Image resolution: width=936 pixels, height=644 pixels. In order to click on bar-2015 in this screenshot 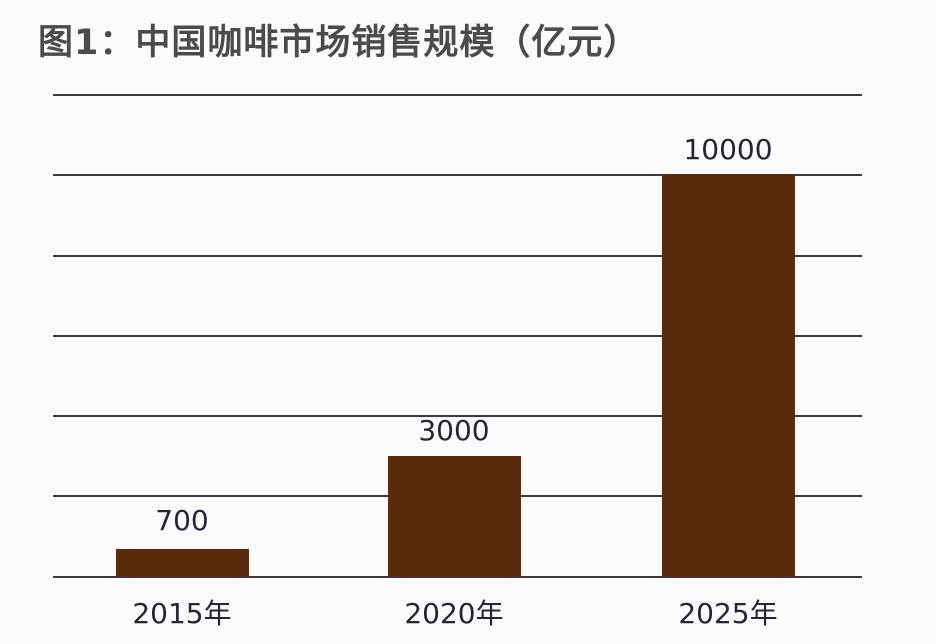, I will do `click(182, 563)`.